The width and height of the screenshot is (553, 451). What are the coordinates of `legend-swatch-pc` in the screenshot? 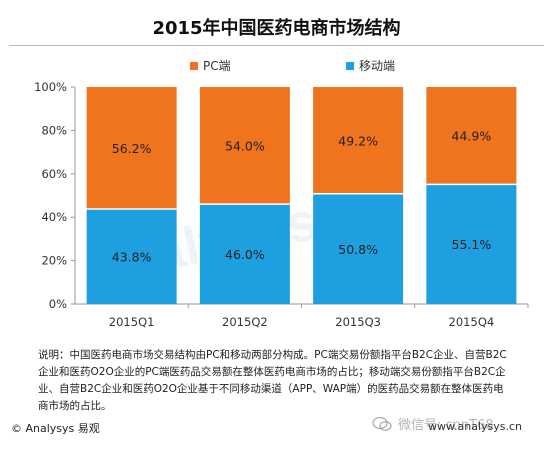 It's located at (194, 65).